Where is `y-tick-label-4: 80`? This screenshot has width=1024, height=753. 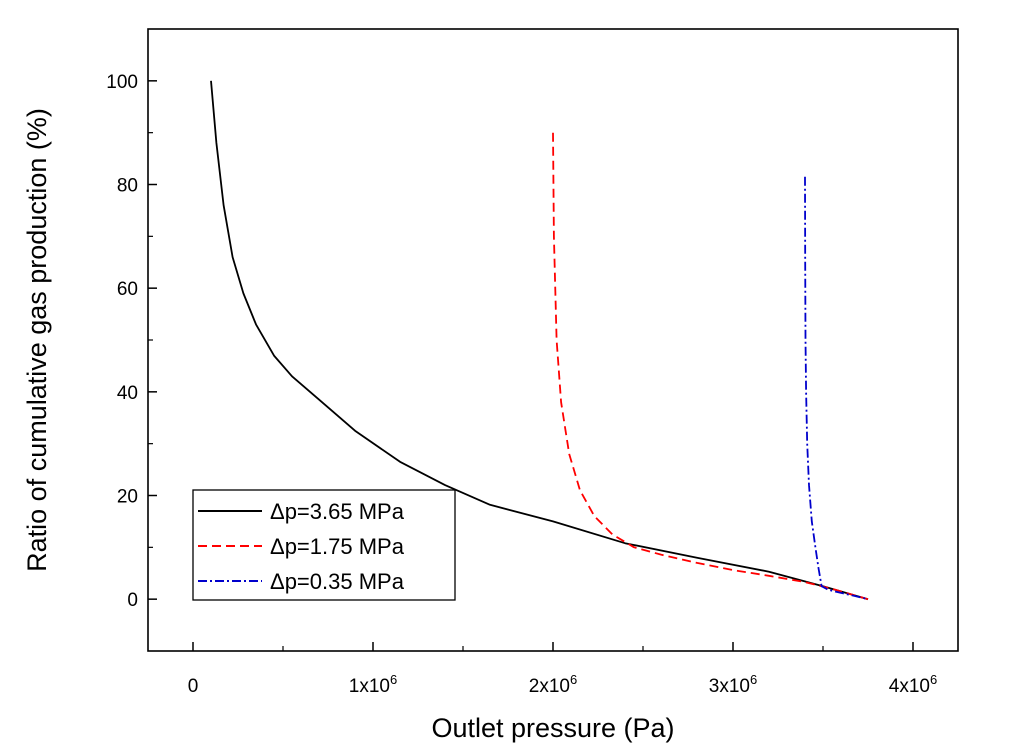
y-tick-label-4: 80 is located at coordinates (127, 186).